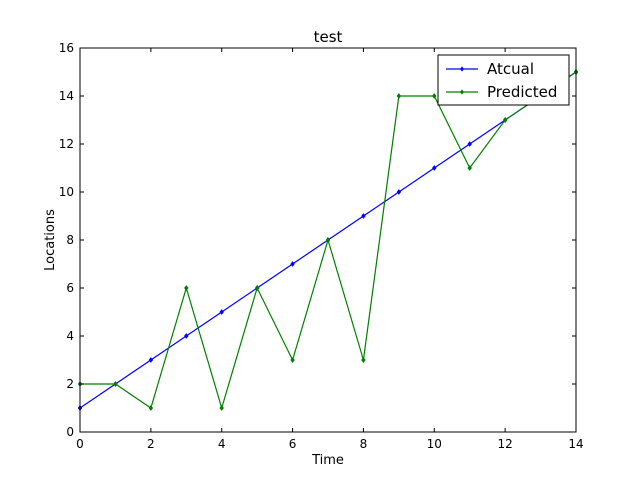 The image size is (640, 480). I want to click on chart-title: test, so click(328, 37).